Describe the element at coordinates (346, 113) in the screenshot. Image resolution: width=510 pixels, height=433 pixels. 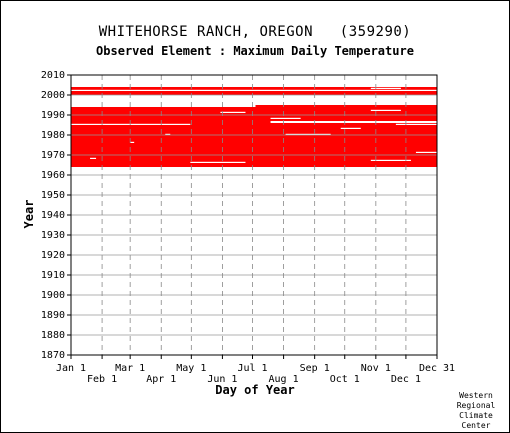
I see `data-block` at that location.